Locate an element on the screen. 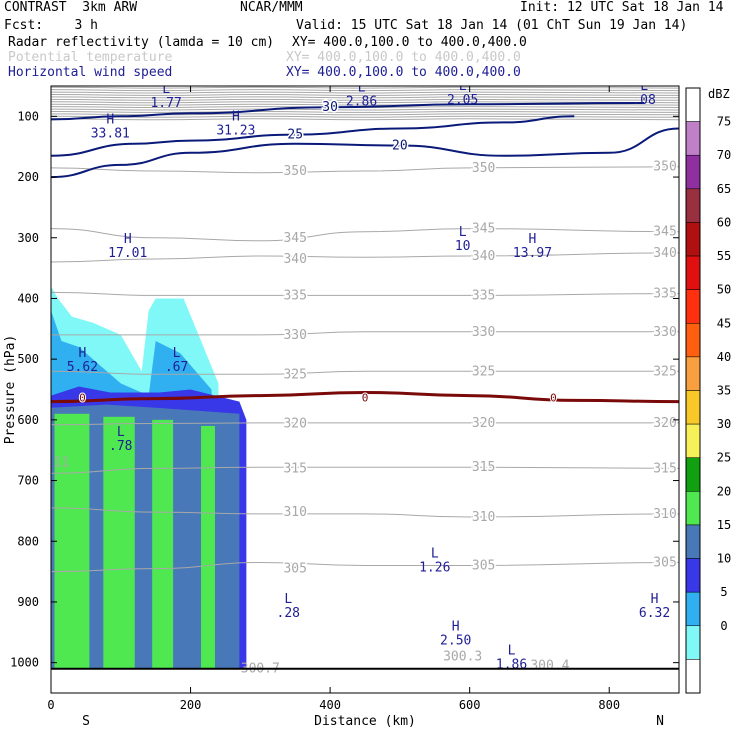 This screenshot has height=740, width=740. extremum-value: 1.77 is located at coordinates (165, 103).